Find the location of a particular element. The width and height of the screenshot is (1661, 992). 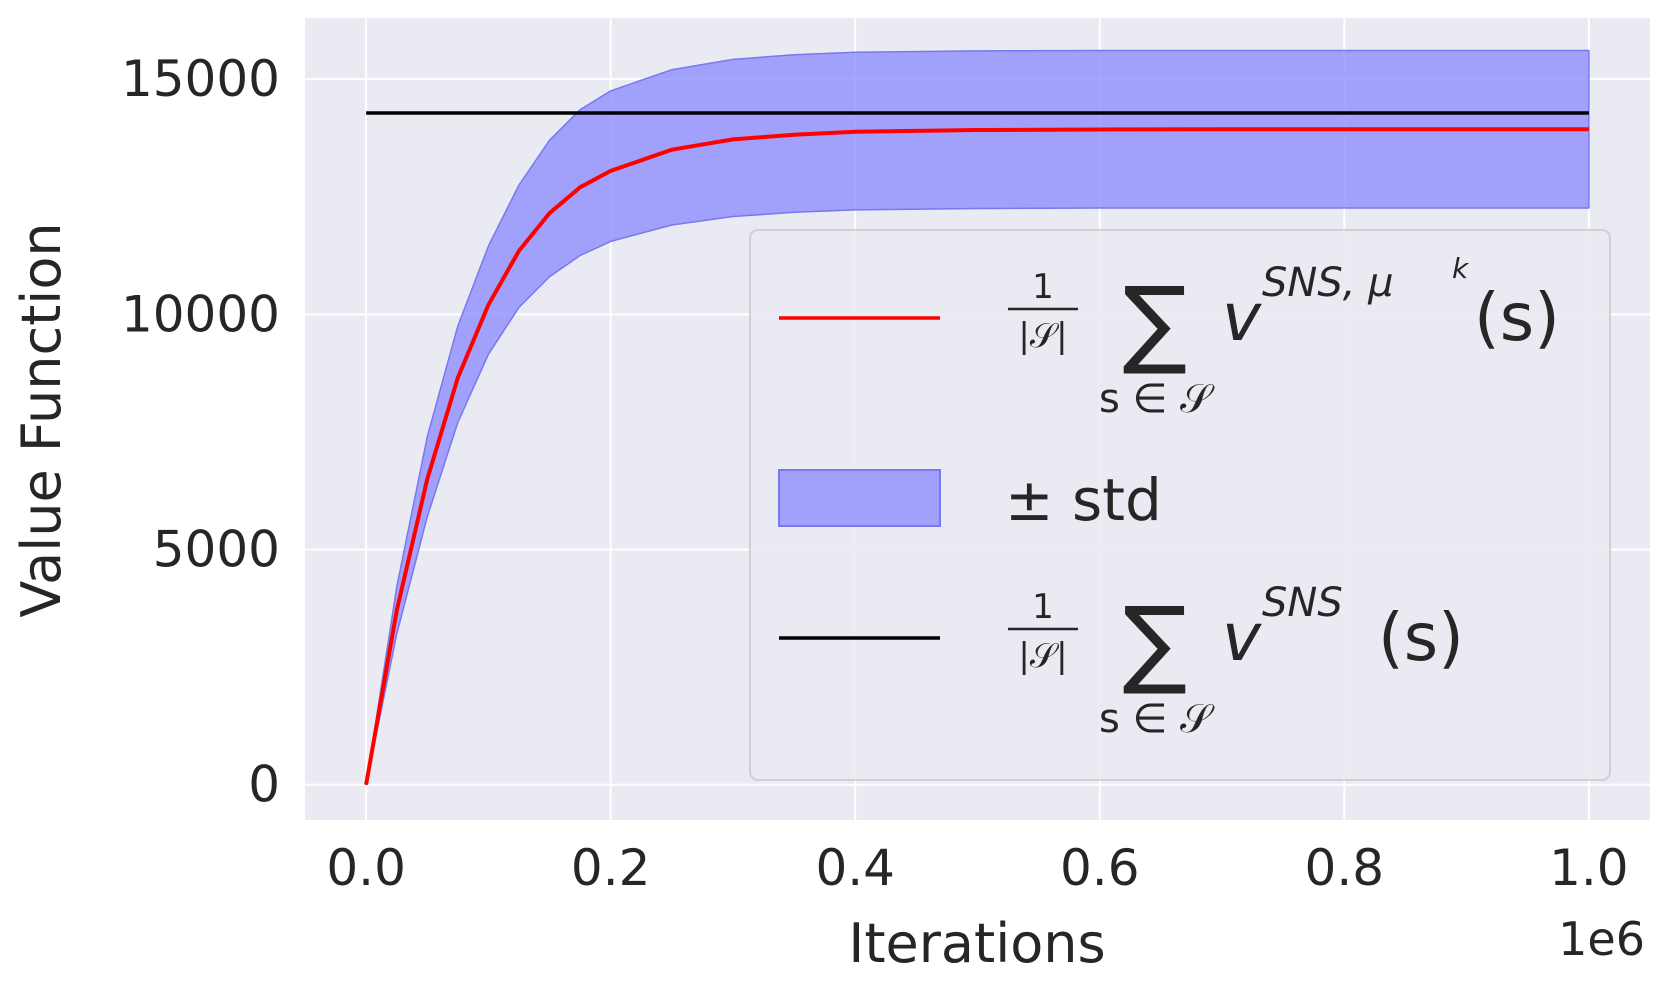

y-tick-label: 0 is located at coordinates (264, 785).